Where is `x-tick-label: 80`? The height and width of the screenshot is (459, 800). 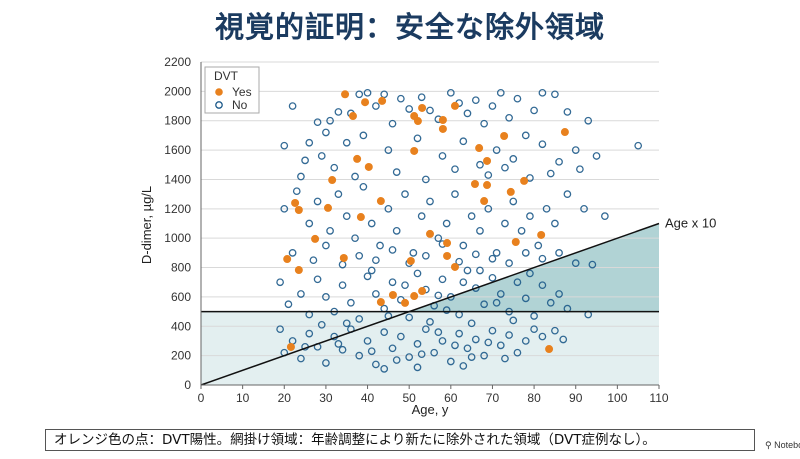 x-tick-label: 80 is located at coordinates (534, 398).